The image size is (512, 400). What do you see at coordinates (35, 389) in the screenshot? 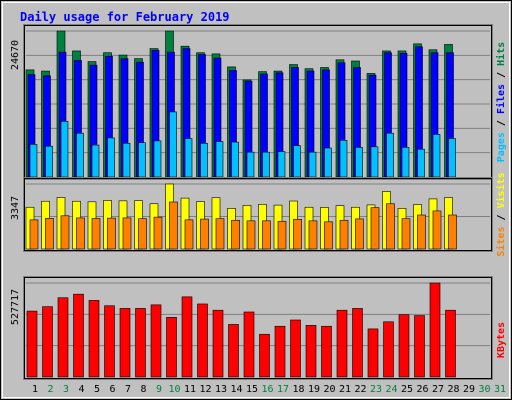
I see `day-label-1: 1` at bounding box center [35, 389].